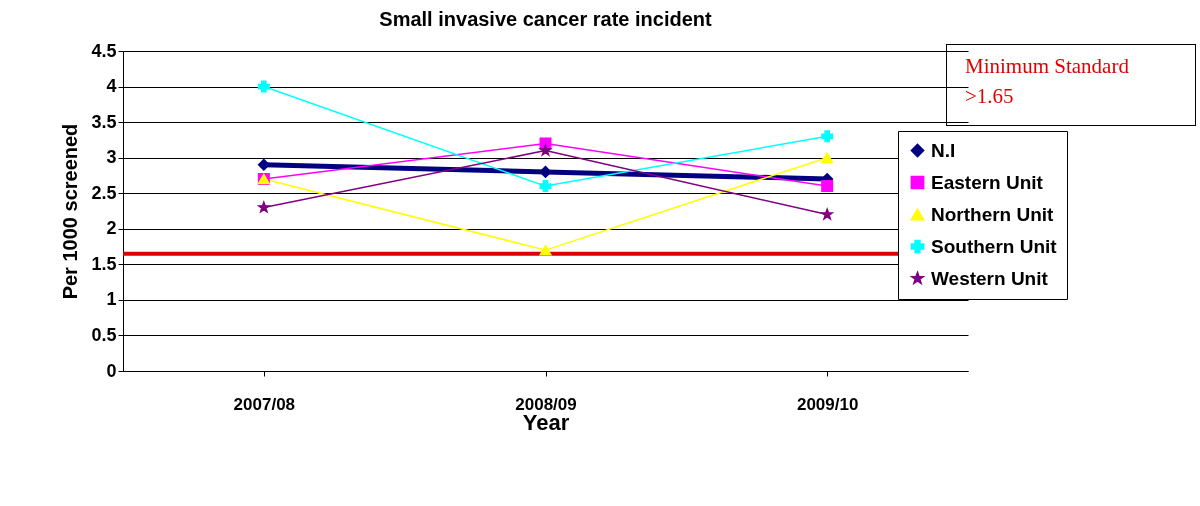  I want to click on y-tick-label: 4.5, so click(104, 50).